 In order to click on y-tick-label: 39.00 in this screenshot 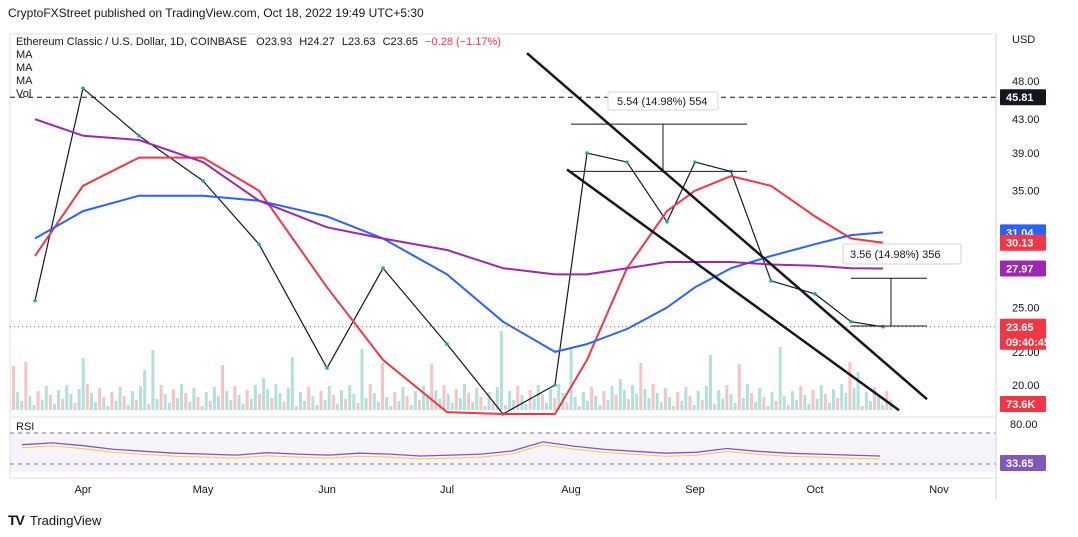, I will do `click(1026, 154)`.